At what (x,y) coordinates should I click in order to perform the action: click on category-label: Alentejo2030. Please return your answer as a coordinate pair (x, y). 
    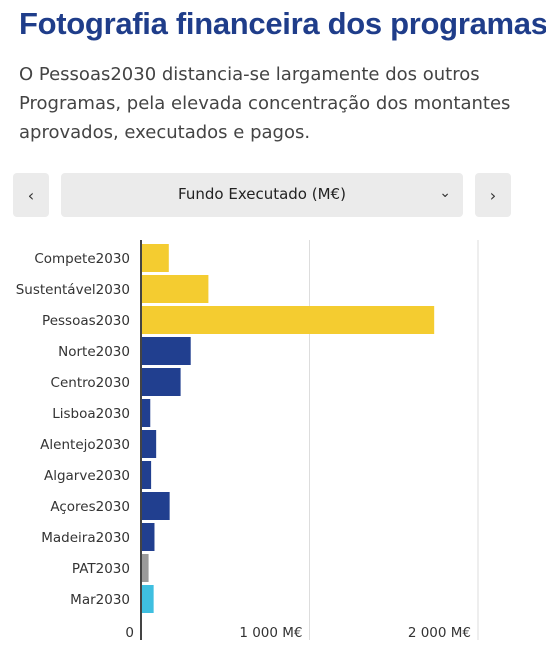
    Looking at the image, I should click on (85, 445).